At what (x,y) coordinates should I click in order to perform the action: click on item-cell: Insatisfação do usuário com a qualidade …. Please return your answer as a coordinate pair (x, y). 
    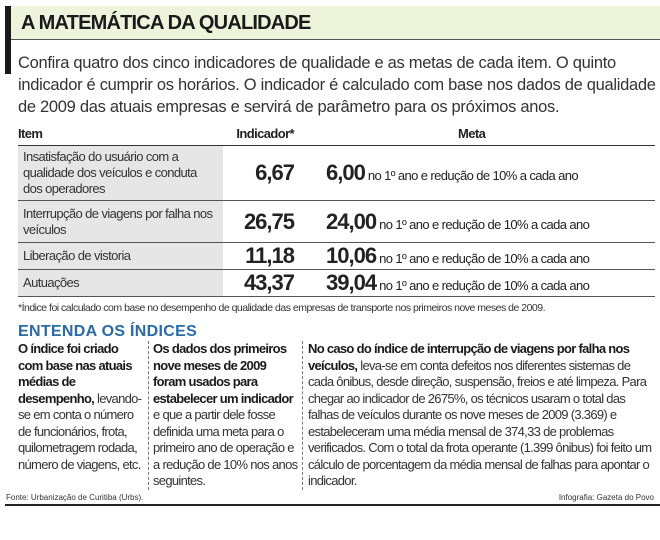
    Looking at the image, I should click on (120, 173).